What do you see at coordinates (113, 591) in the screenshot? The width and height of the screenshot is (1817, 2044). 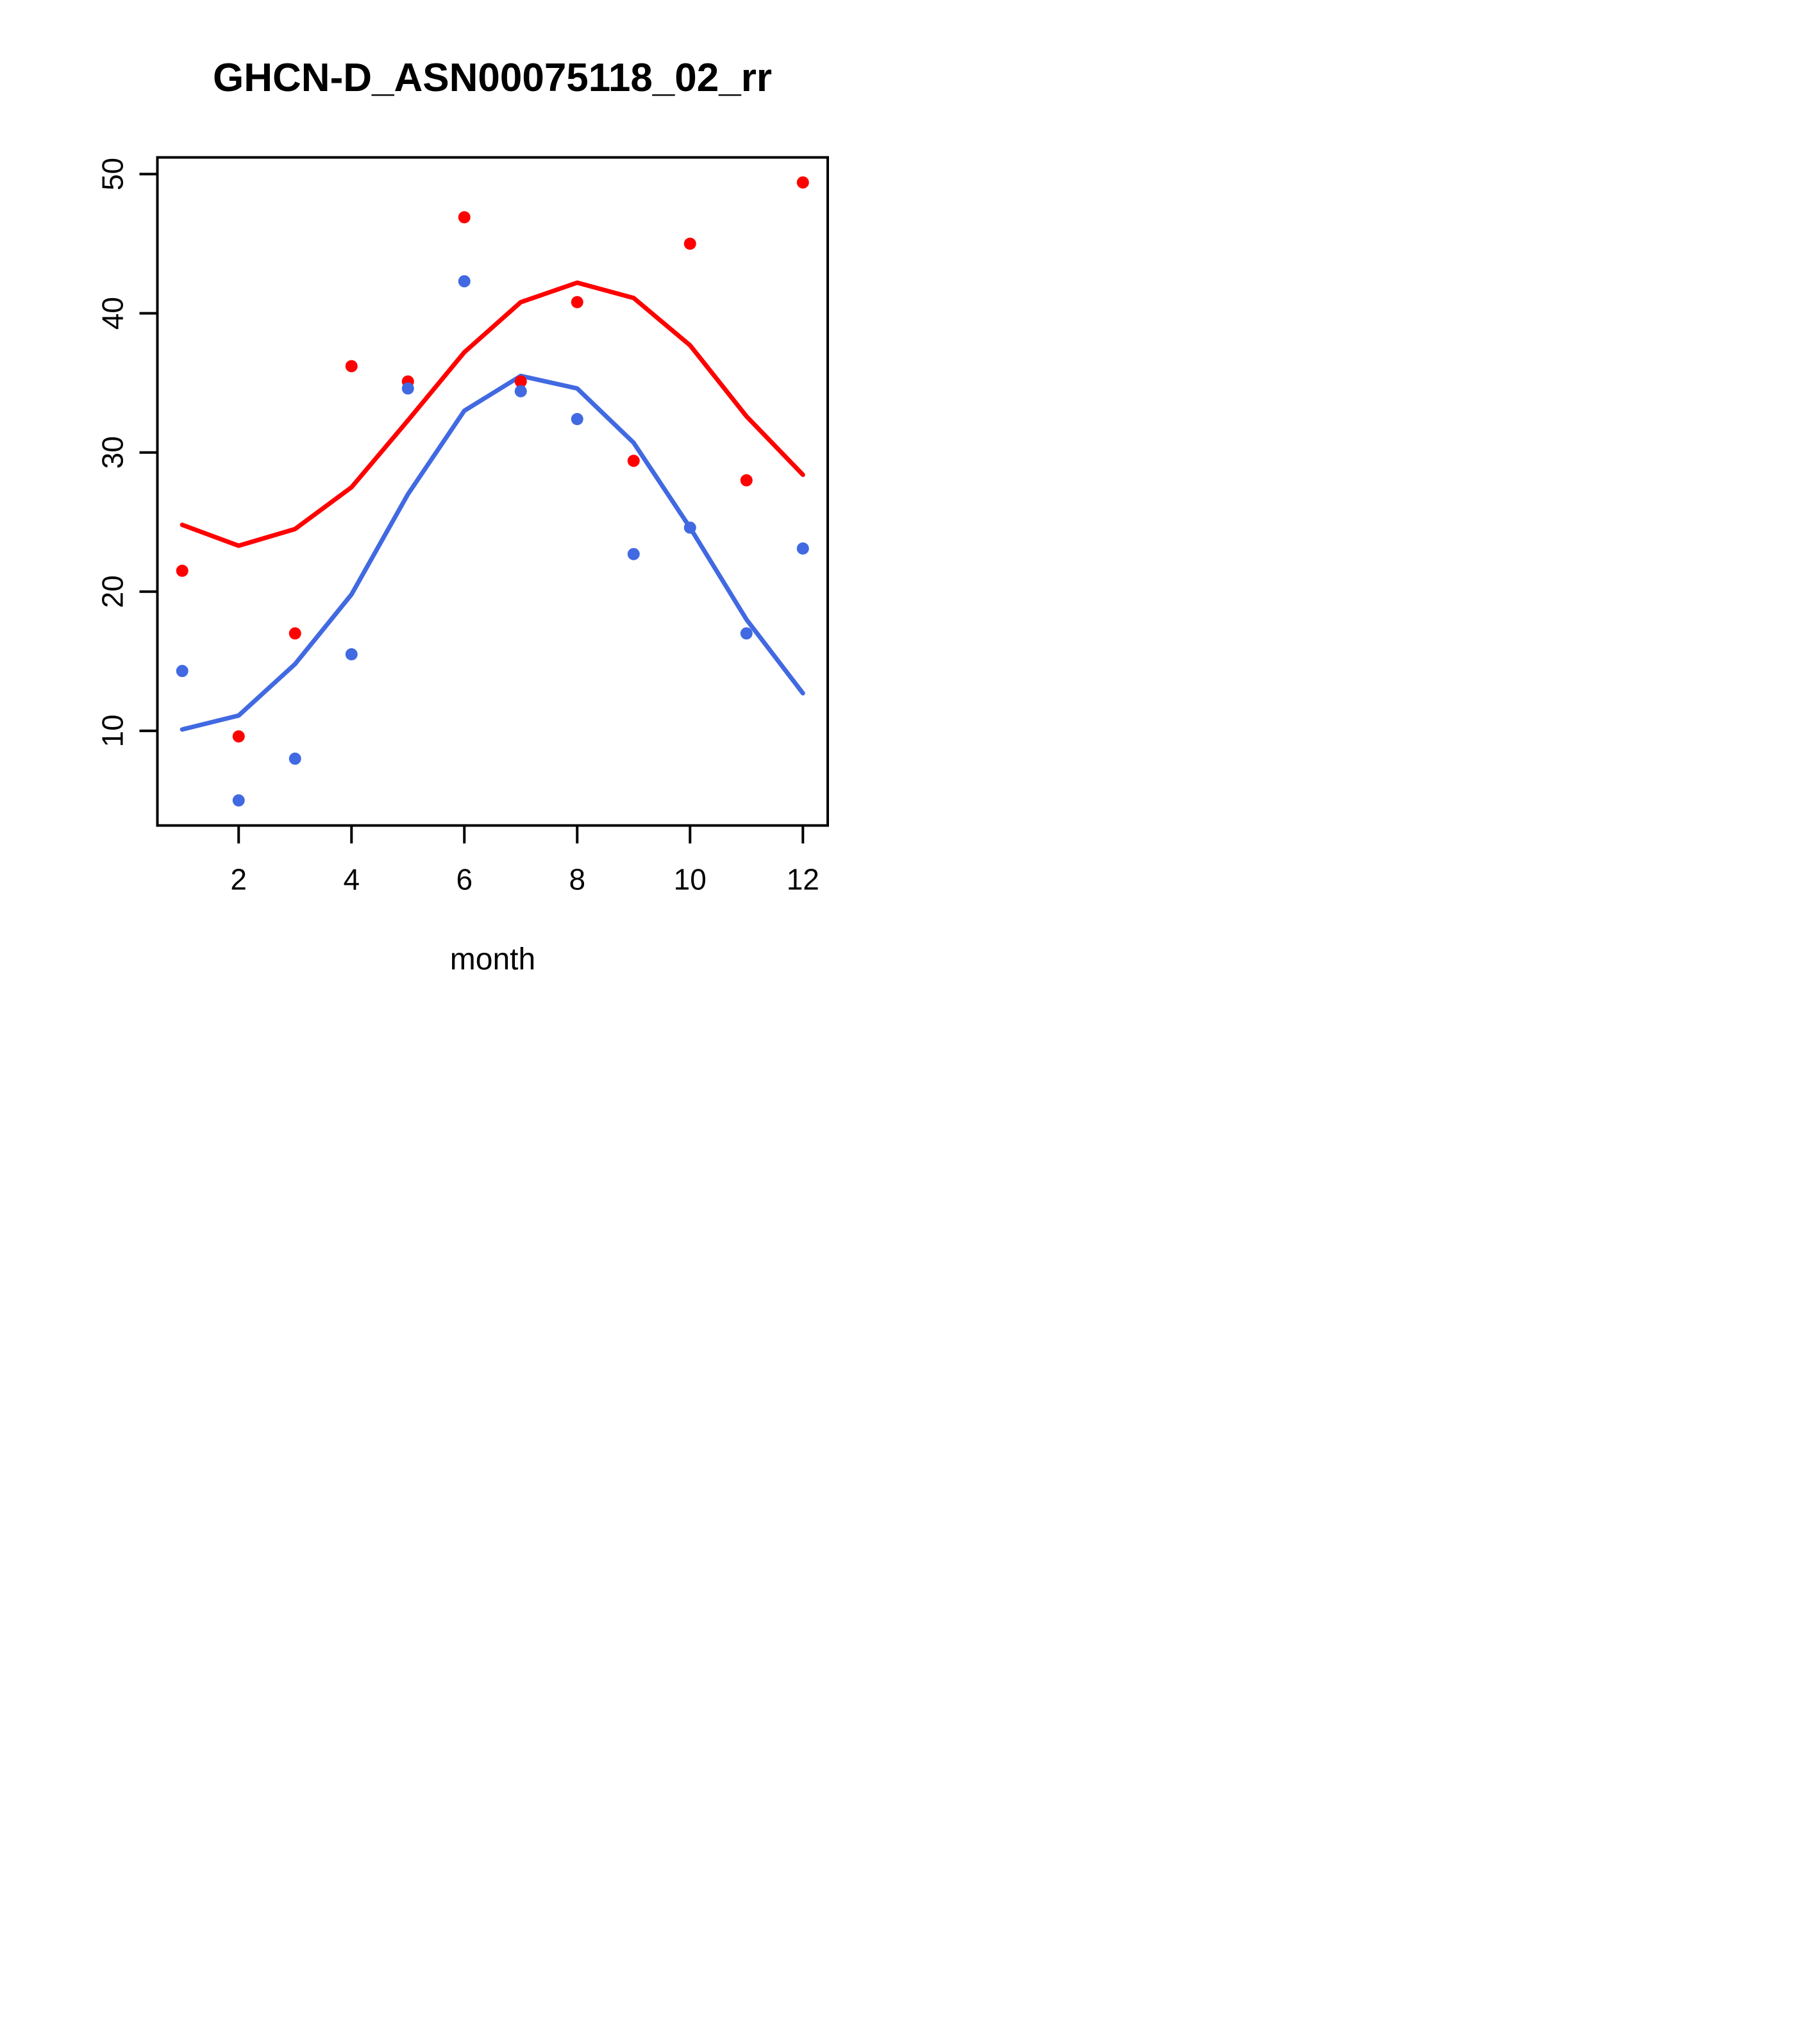 I see `y-tick-label: 20` at bounding box center [113, 591].